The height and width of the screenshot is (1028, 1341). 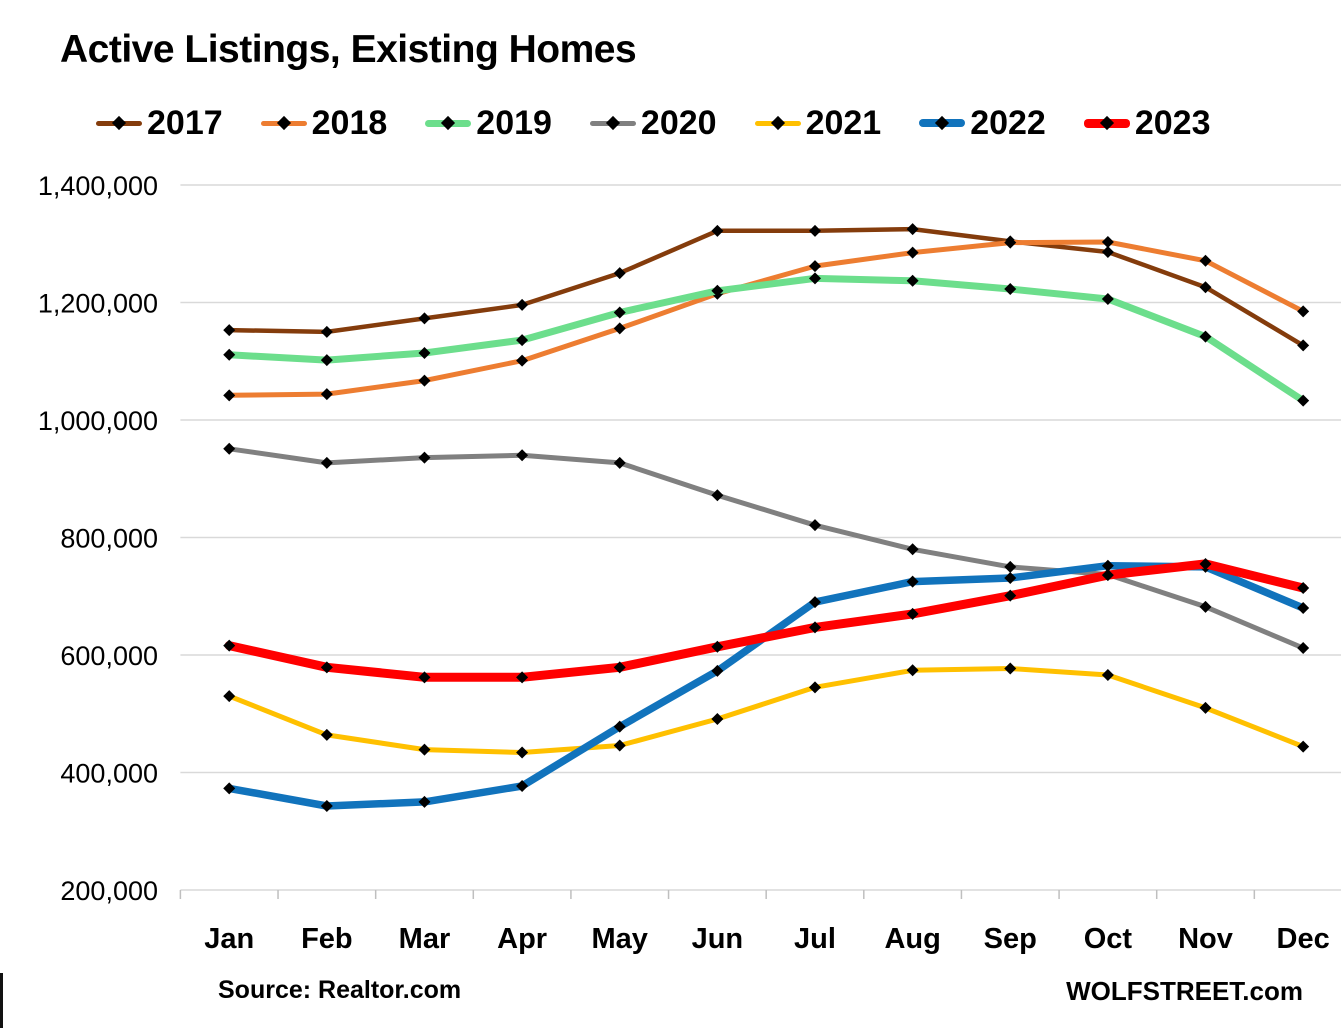 What do you see at coordinates (843, 123) in the screenshot?
I see `legend-label: 2021` at bounding box center [843, 123].